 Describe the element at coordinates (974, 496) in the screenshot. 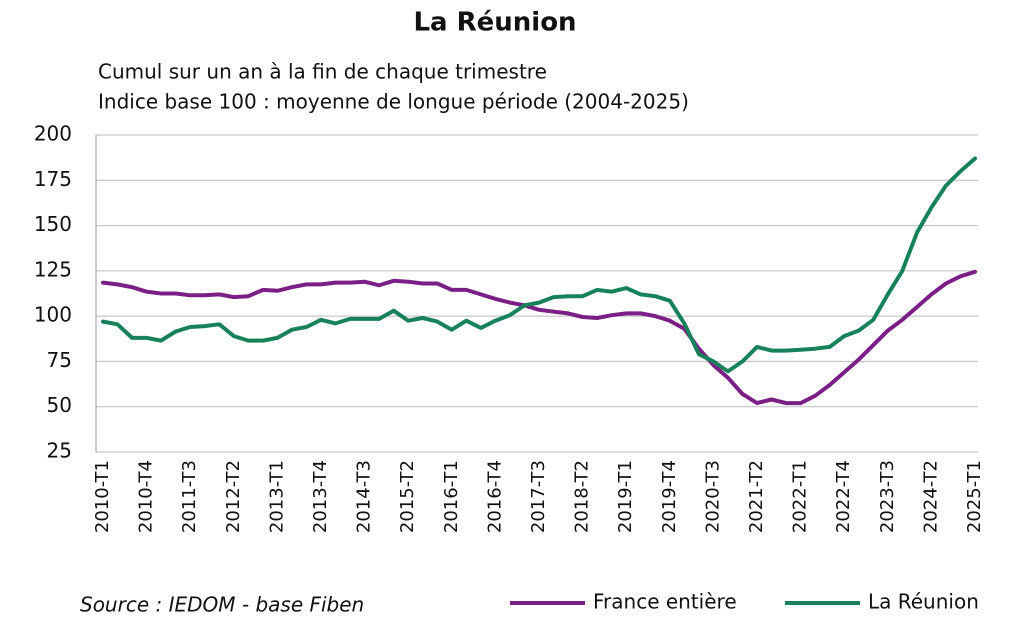

I see `x-tick-label: 2025-T1` at that location.